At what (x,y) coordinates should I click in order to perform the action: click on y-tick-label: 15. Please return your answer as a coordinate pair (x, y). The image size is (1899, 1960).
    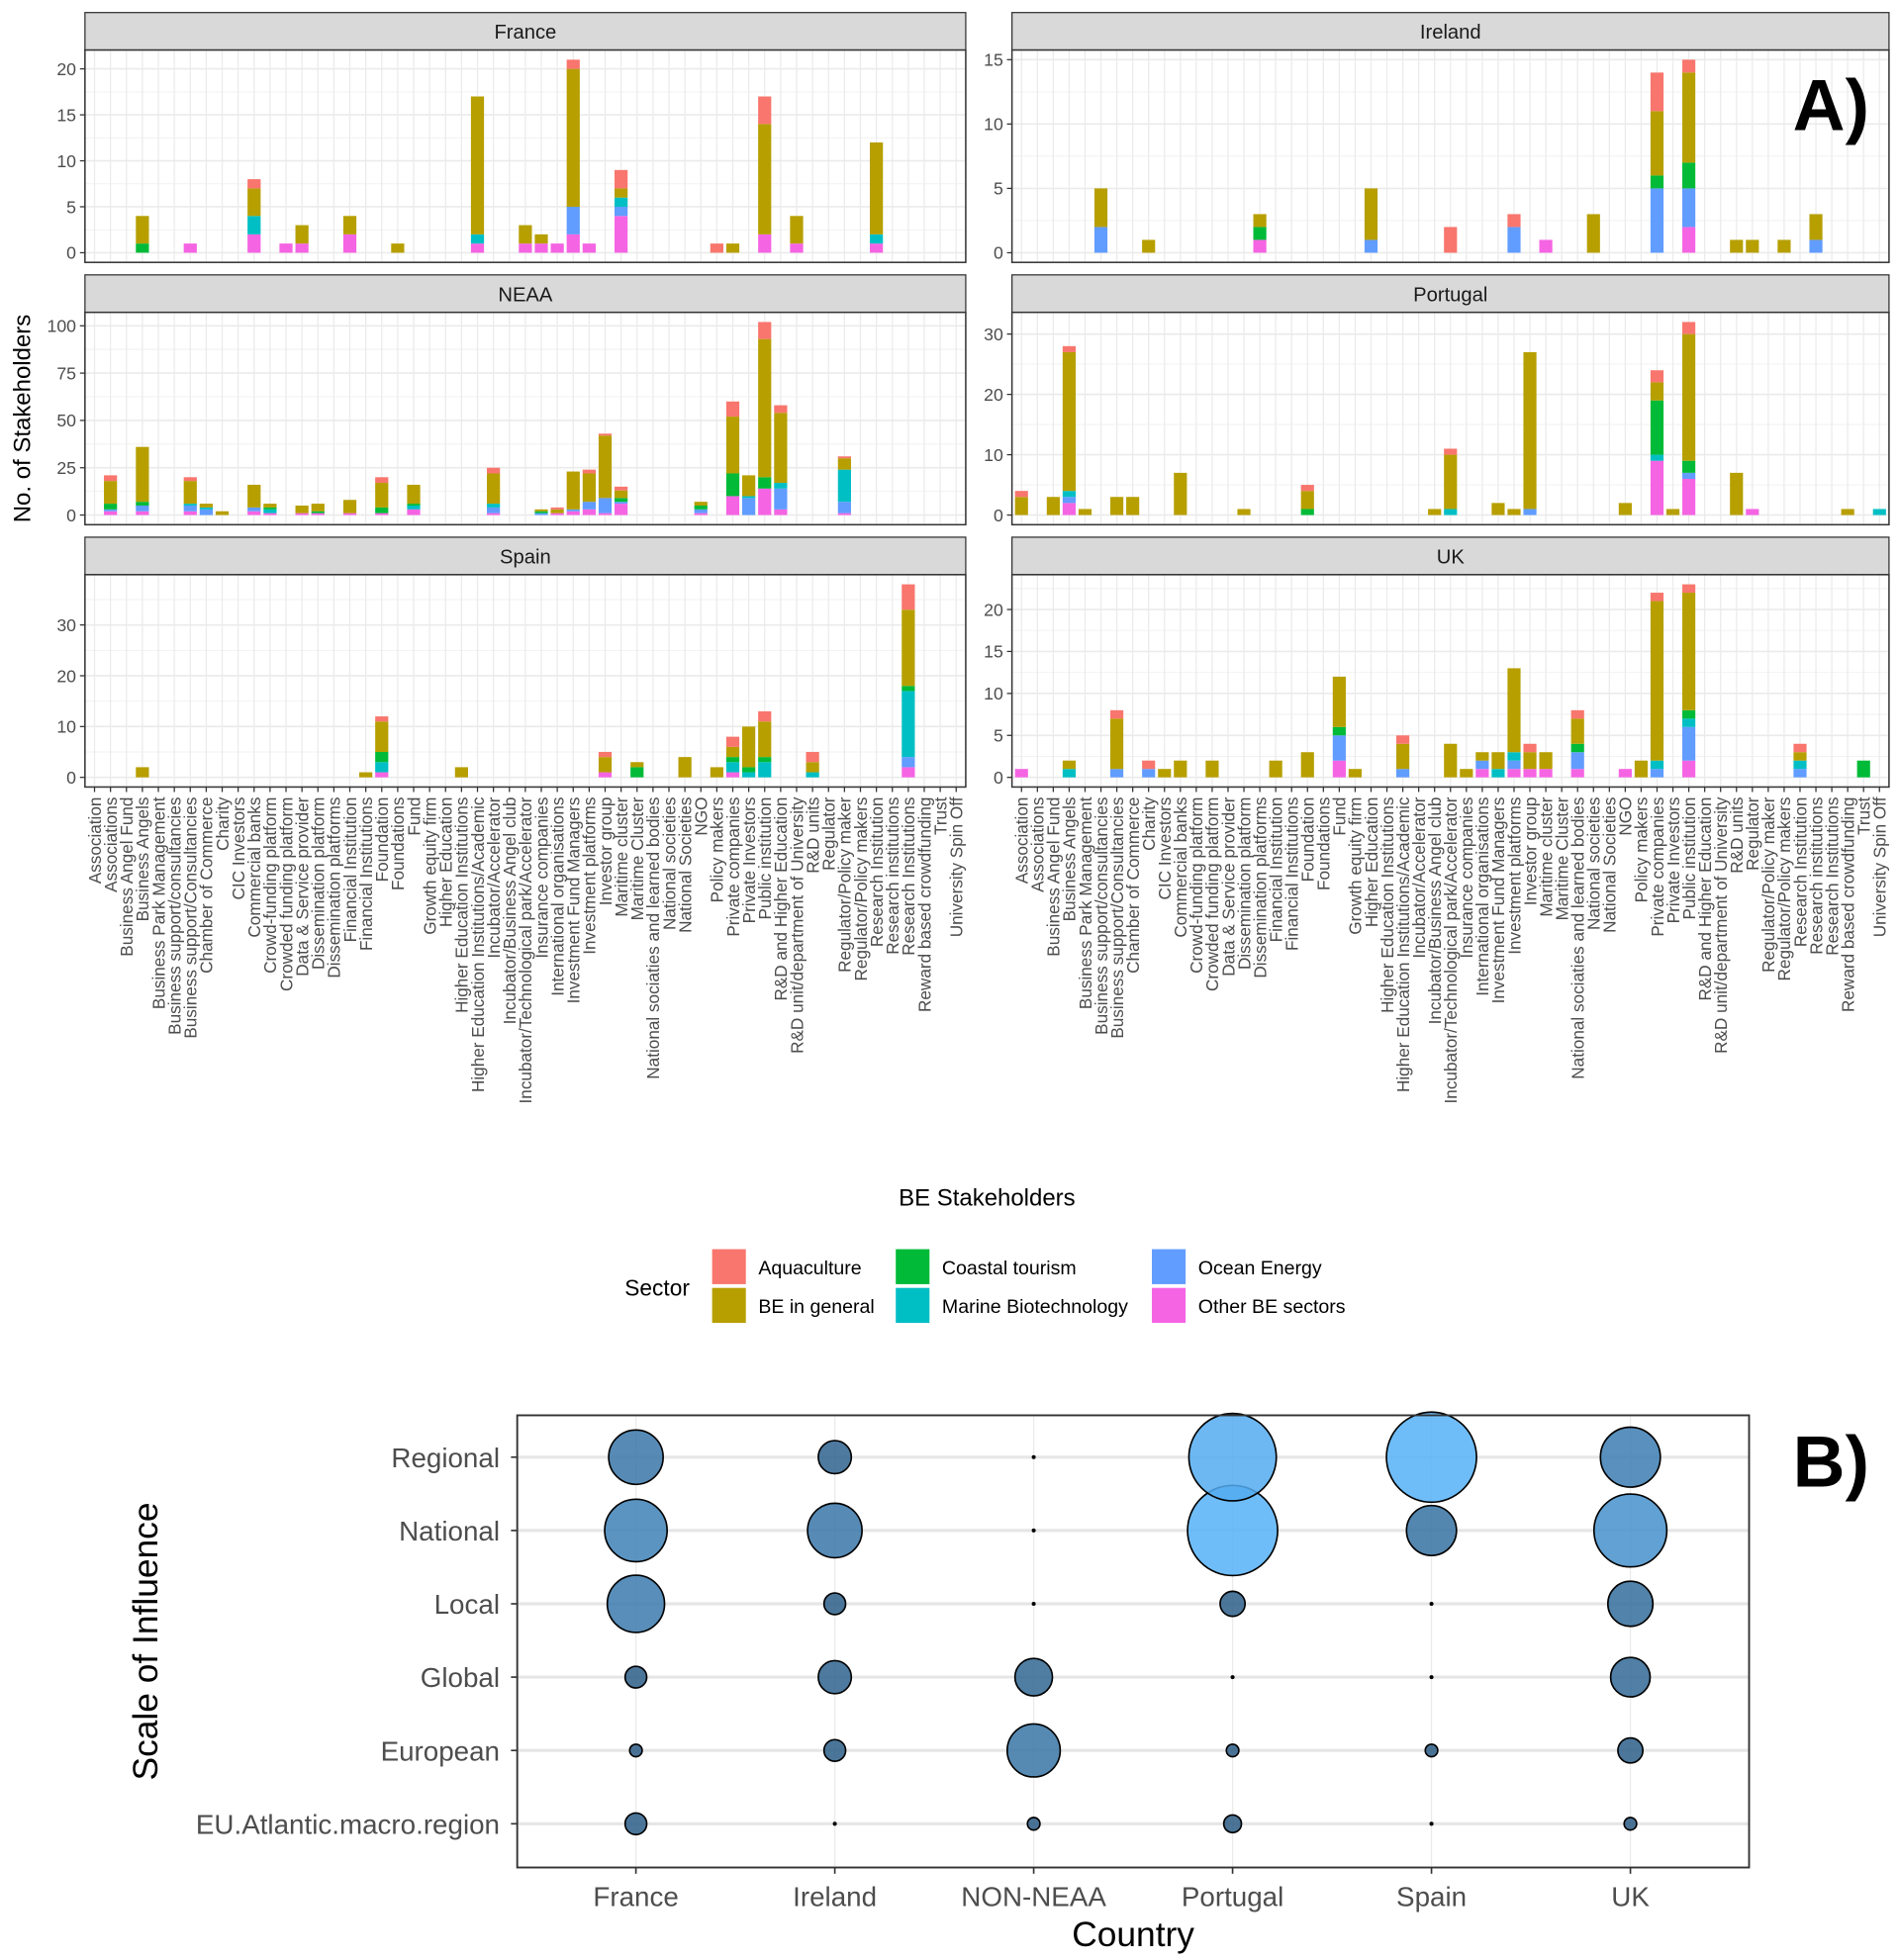
    Looking at the image, I should click on (993, 652).